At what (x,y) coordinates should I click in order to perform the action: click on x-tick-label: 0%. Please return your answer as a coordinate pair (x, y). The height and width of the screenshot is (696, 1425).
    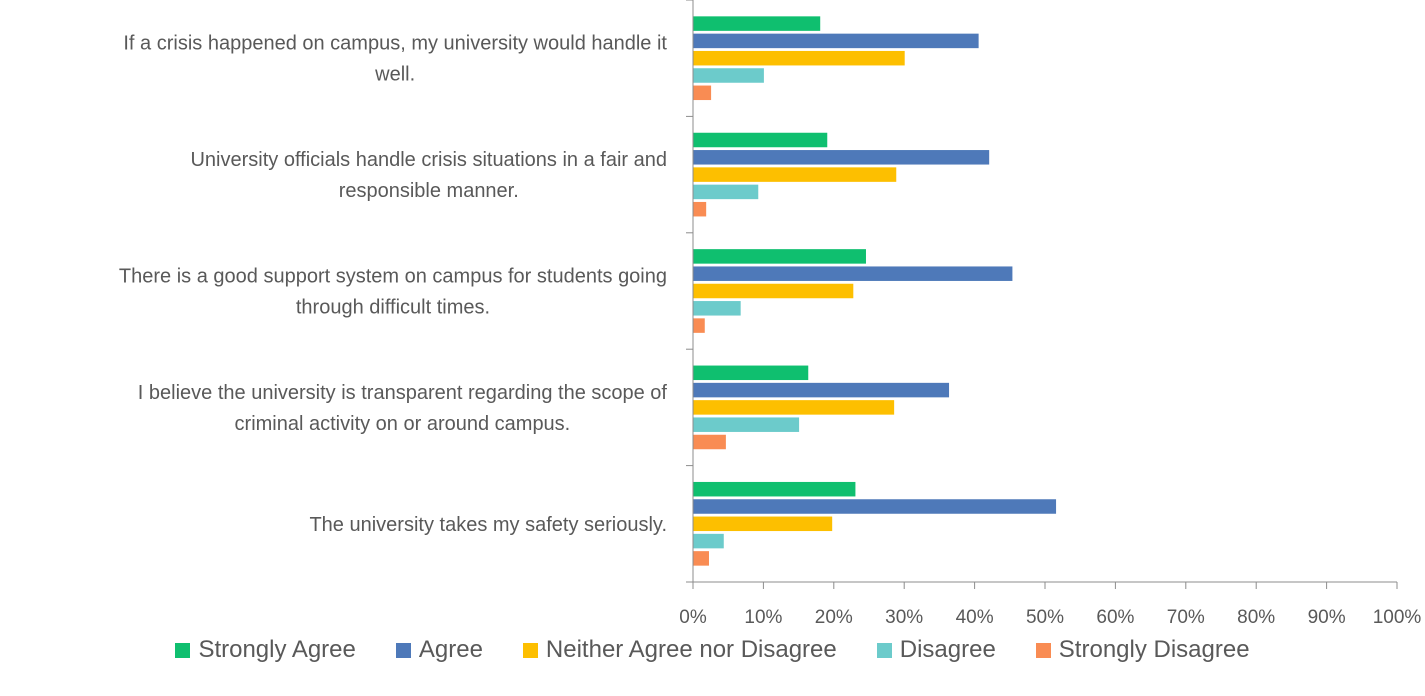
    Looking at the image, I should click on (693, 617).